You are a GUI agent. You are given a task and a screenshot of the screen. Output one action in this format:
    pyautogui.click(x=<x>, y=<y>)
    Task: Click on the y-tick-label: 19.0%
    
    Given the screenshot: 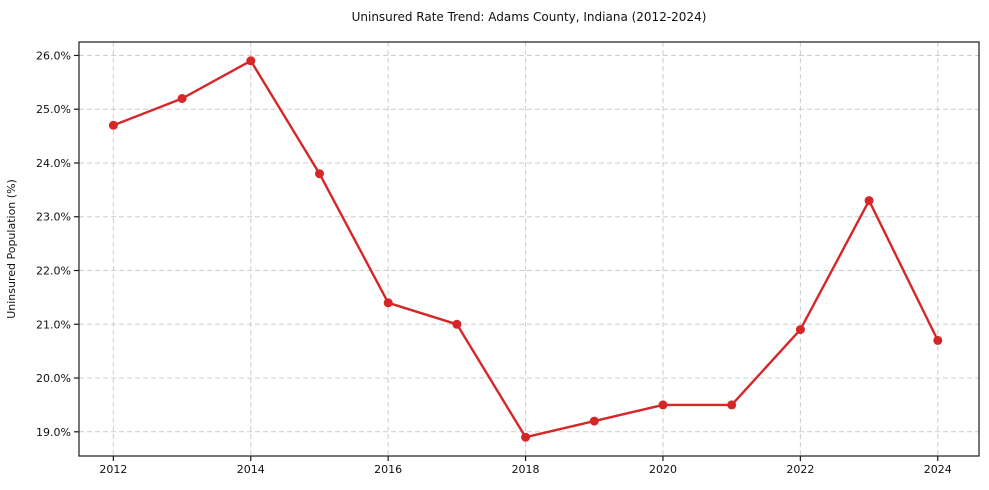 What is the action you would take?
    pyautogui.click(x=53, y=432)
    